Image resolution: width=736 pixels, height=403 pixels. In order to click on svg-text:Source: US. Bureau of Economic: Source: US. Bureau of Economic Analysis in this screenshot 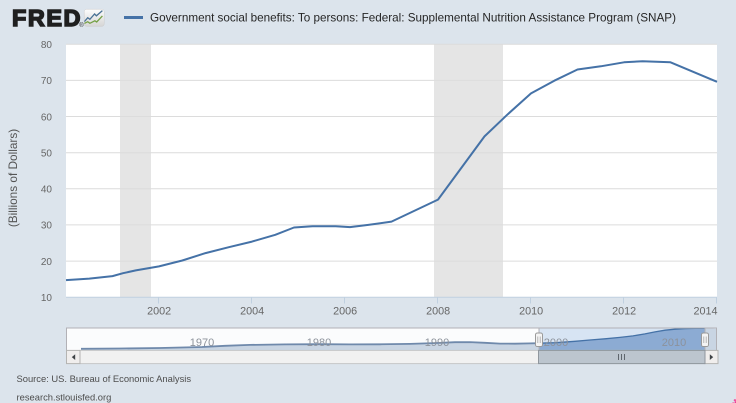, I will do `click(104, 378)`.